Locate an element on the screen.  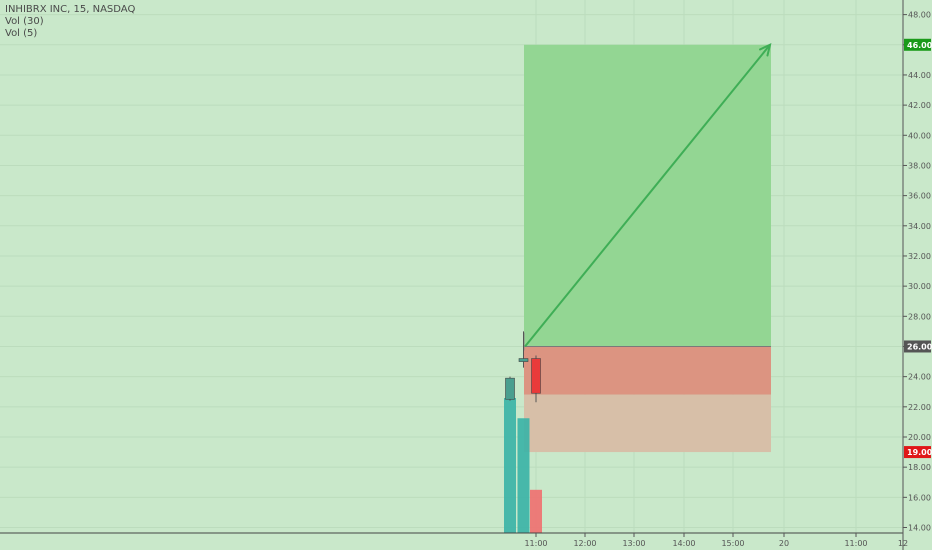
x-tick-label: 12:00 is located at coordinates (584, 543).